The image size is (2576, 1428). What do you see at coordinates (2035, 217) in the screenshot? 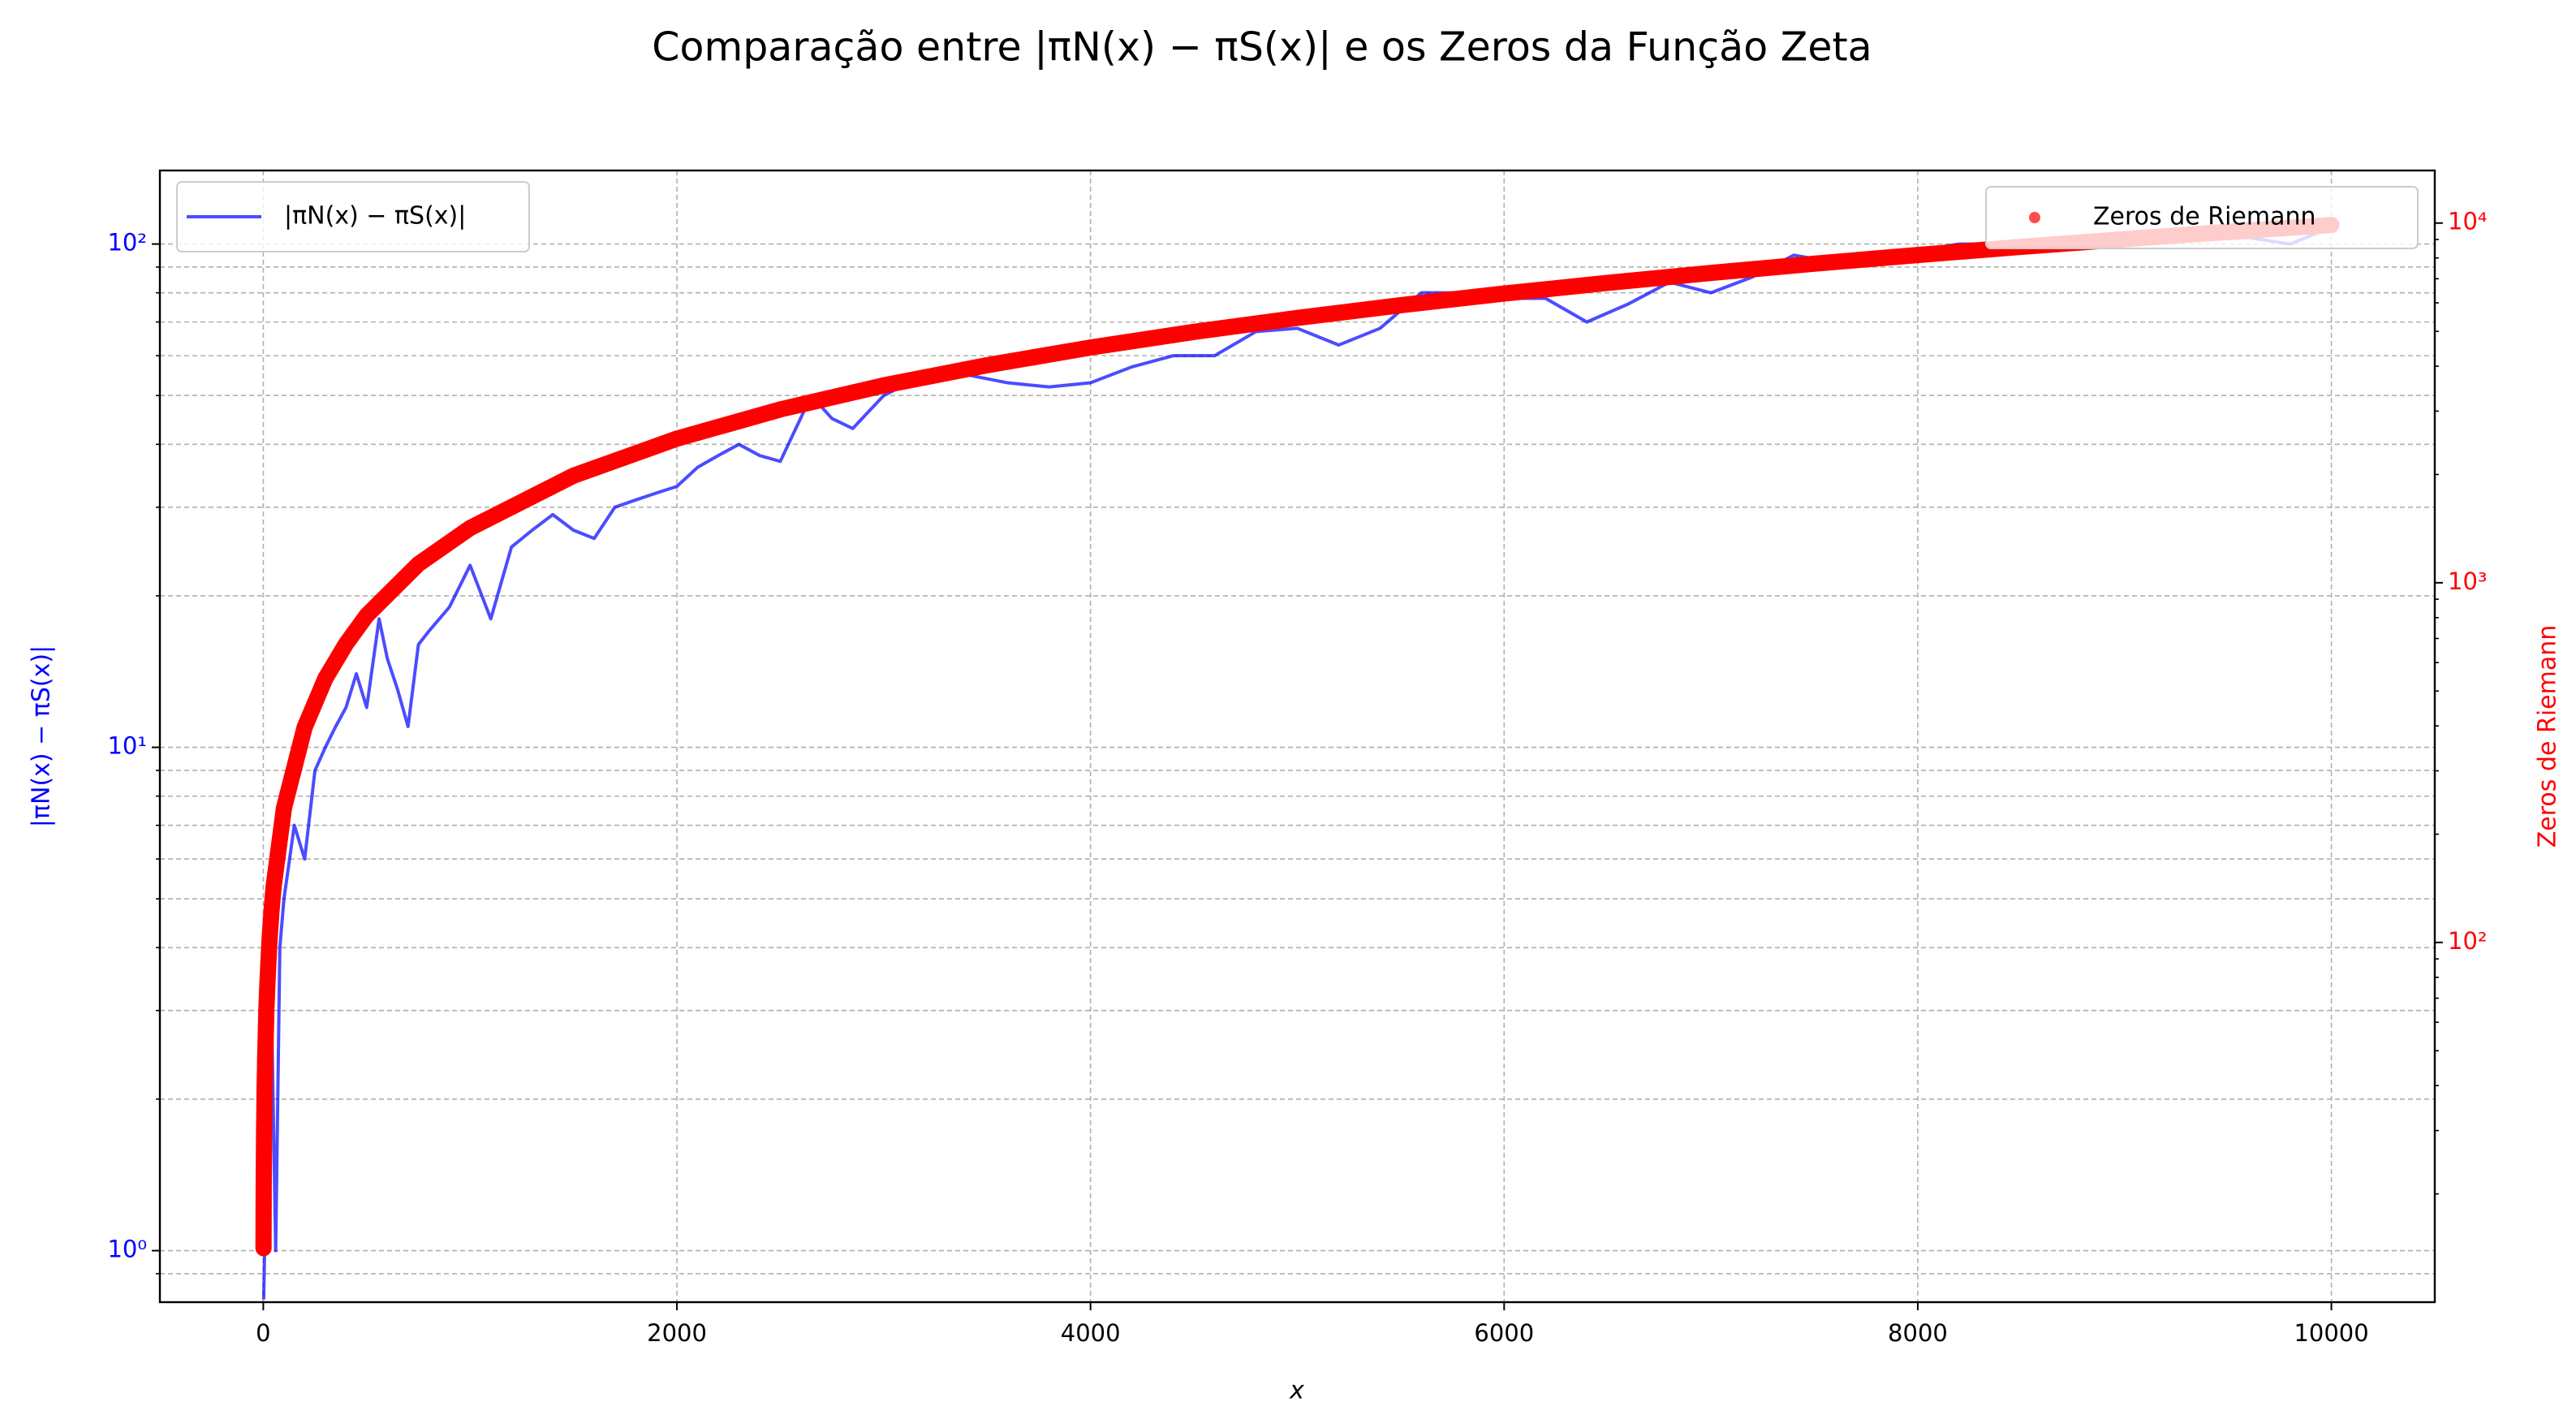
I see `legend-swatch` at bounding box center [2035, 217].